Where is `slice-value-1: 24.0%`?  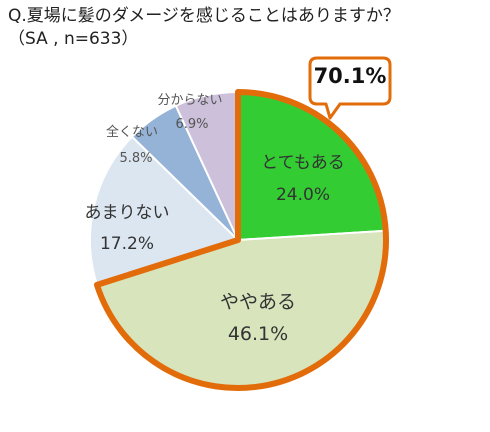 slice-value-1: 24.0% is located at coordinates (303, 195).